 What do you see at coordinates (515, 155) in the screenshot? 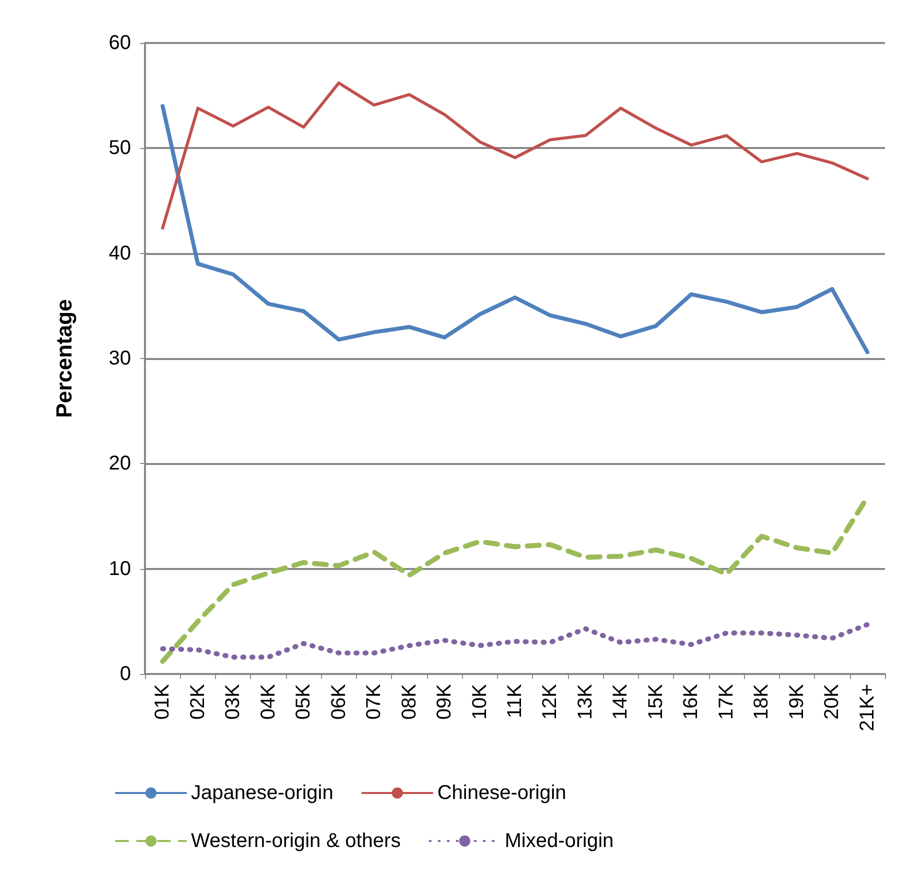
I see `line-series` at bounding box center [515, 155].